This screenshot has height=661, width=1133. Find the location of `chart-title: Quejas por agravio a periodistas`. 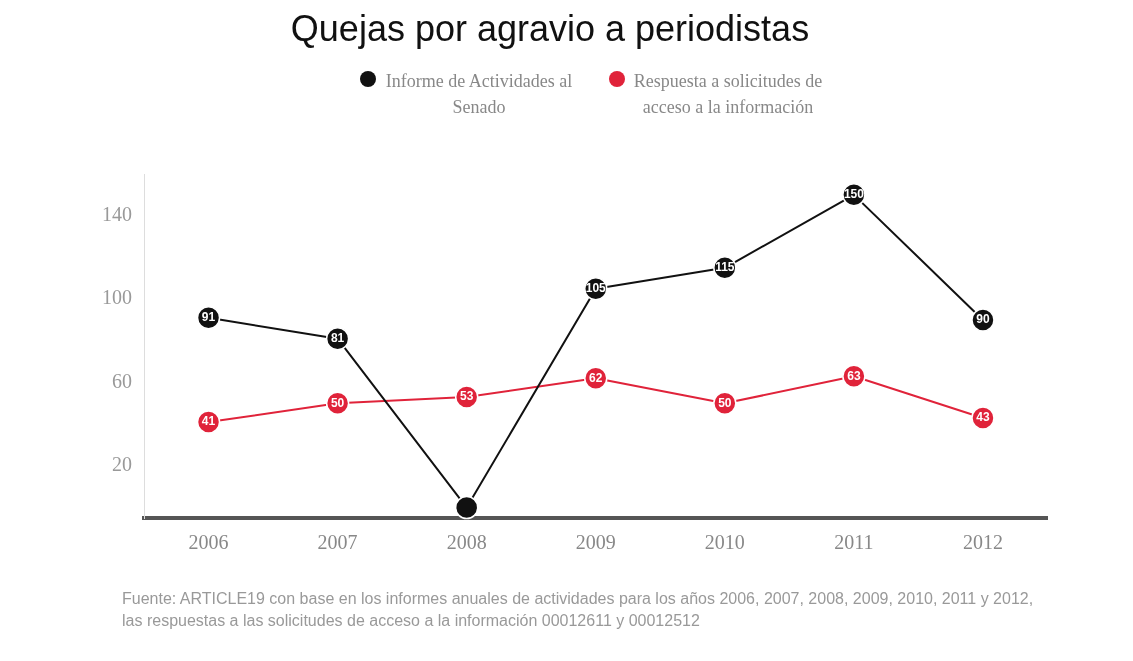

chart-title: Quejas por agravio a periodistas is located at coordinates (550, 29).